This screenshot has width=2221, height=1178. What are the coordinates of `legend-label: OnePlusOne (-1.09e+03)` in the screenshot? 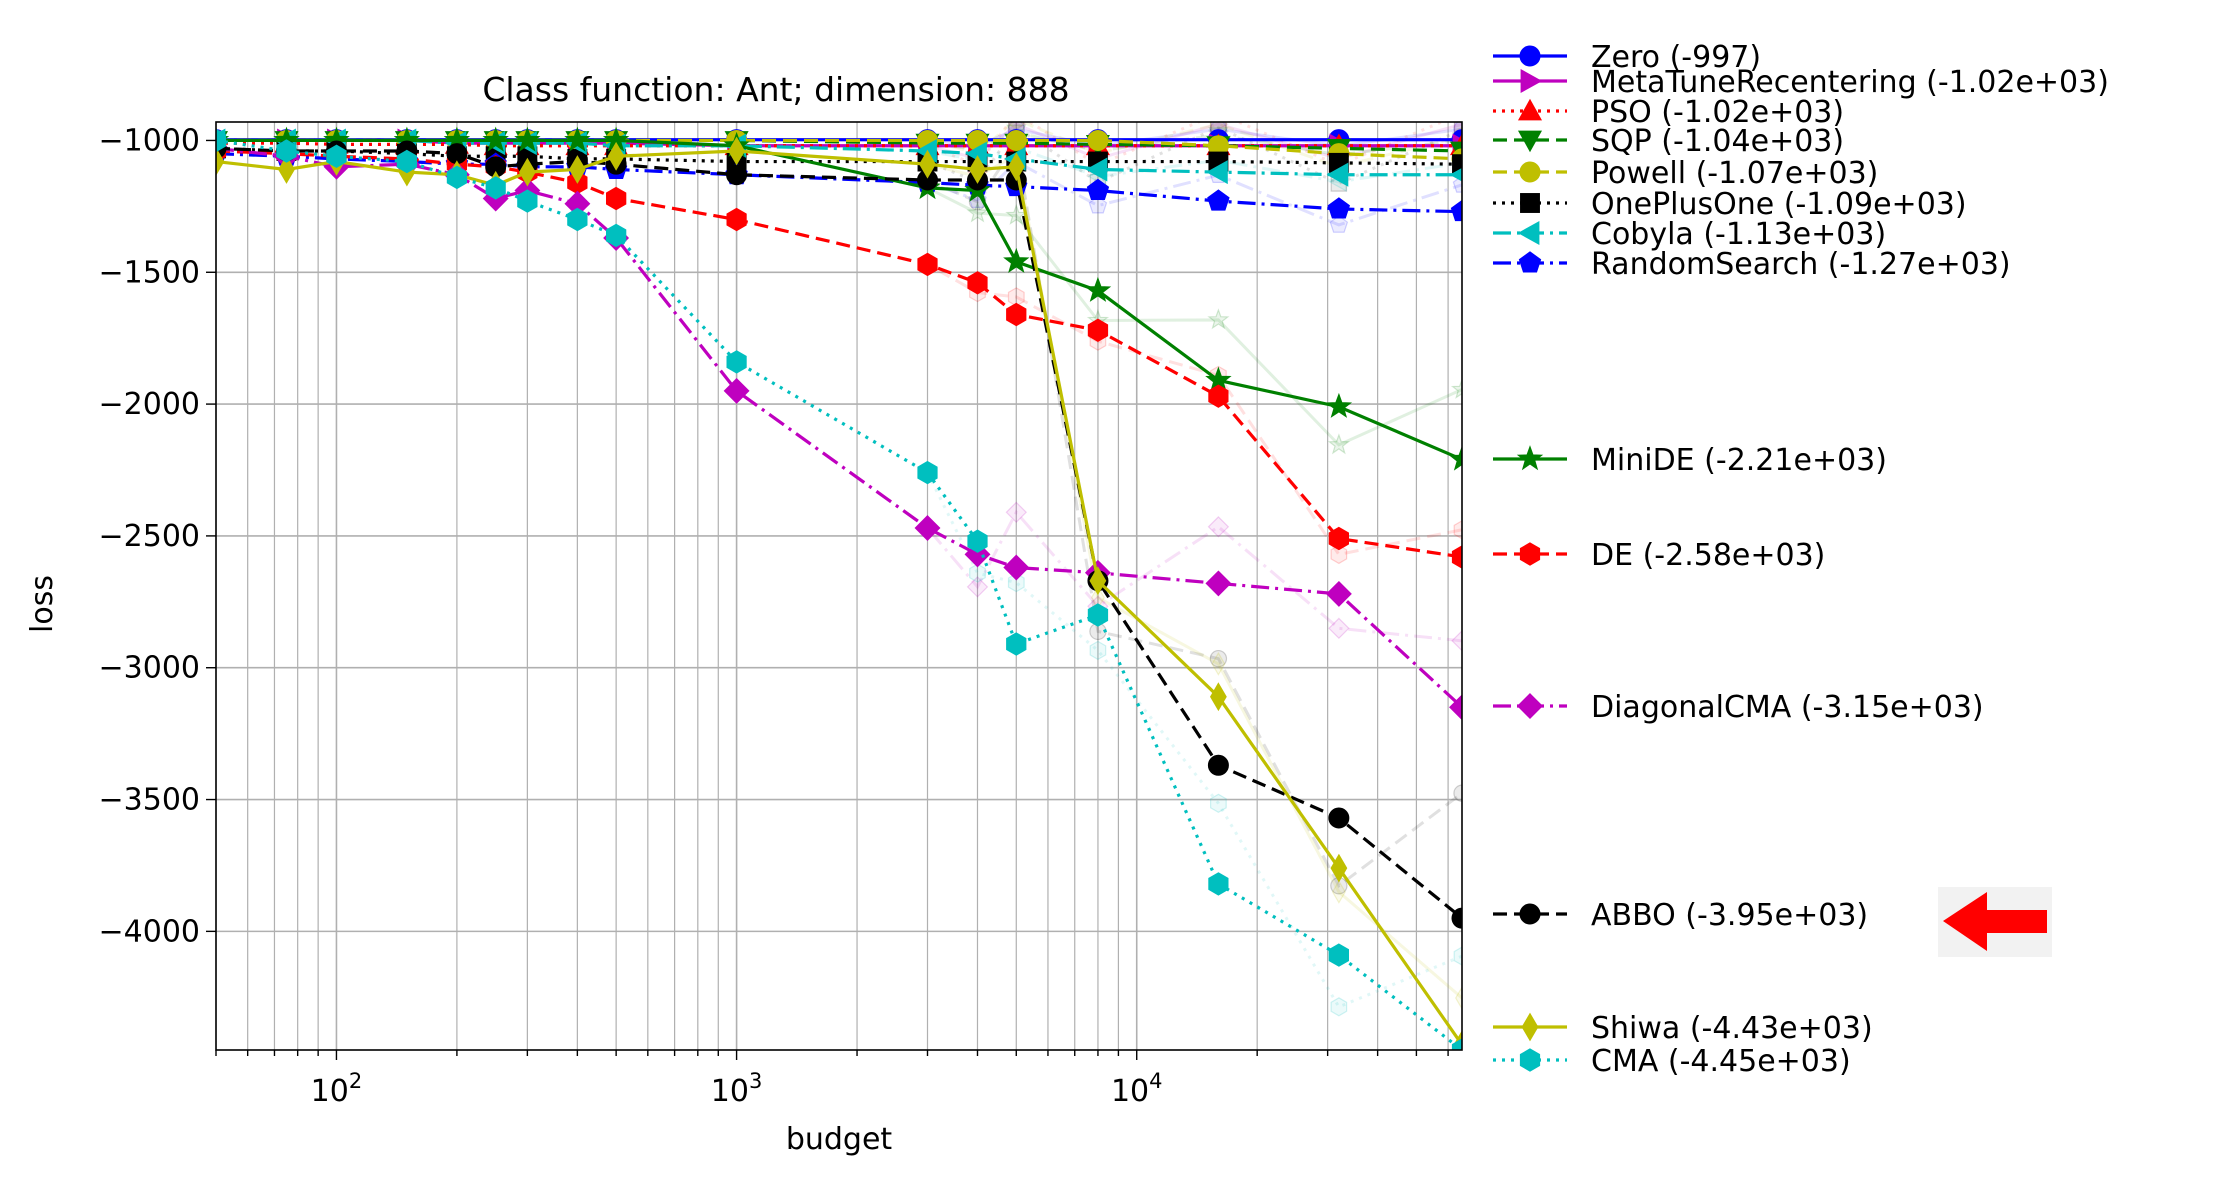 It's located at (1779, 204).